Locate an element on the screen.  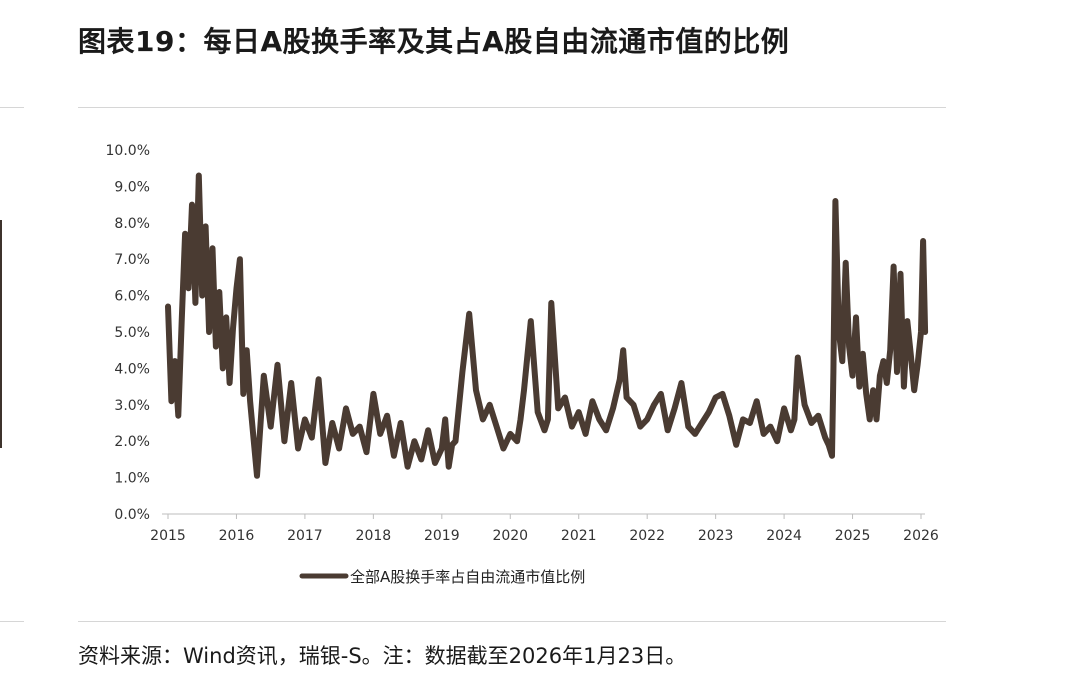
y-tick-label: 10.0% is located at coordinates (128, 151).